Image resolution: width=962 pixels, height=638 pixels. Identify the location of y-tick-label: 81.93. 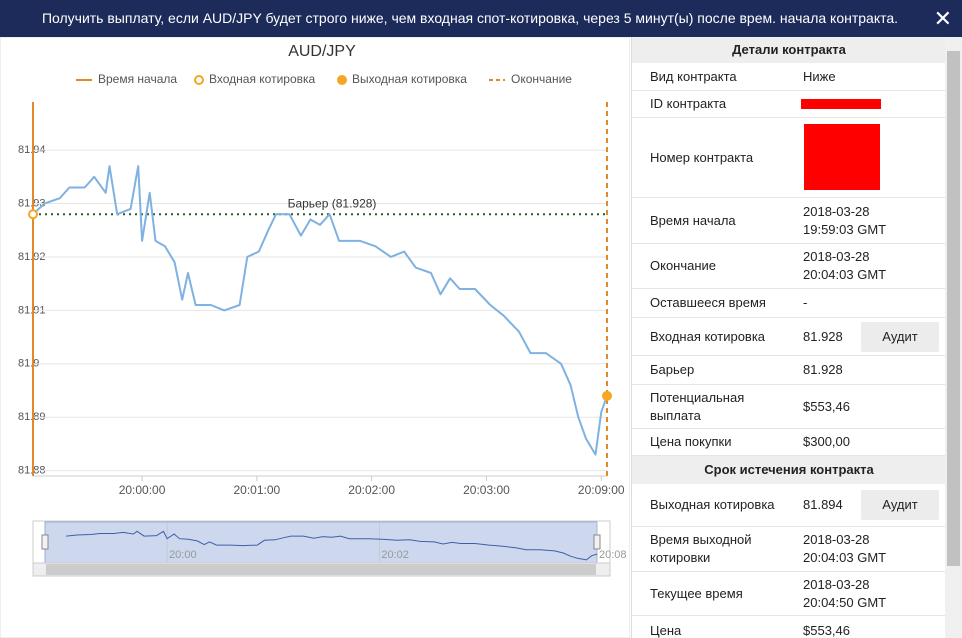
(32, 203).